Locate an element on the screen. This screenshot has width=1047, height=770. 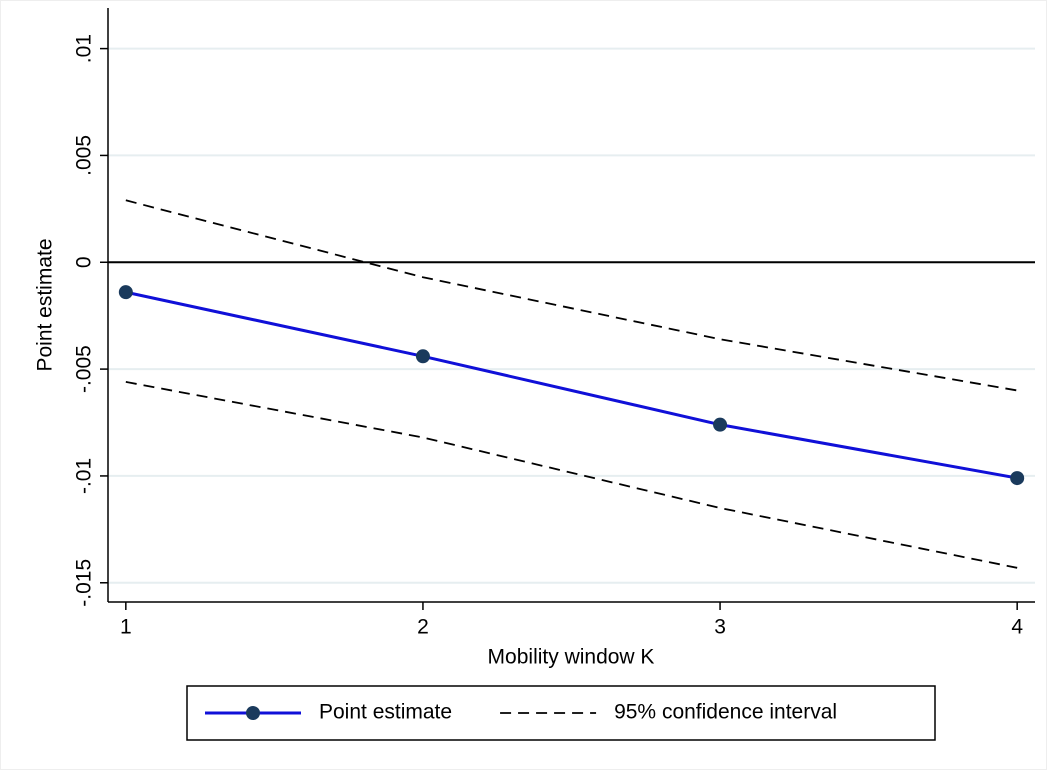
x-tick-label: 1 is located at coordinates (126, 627).